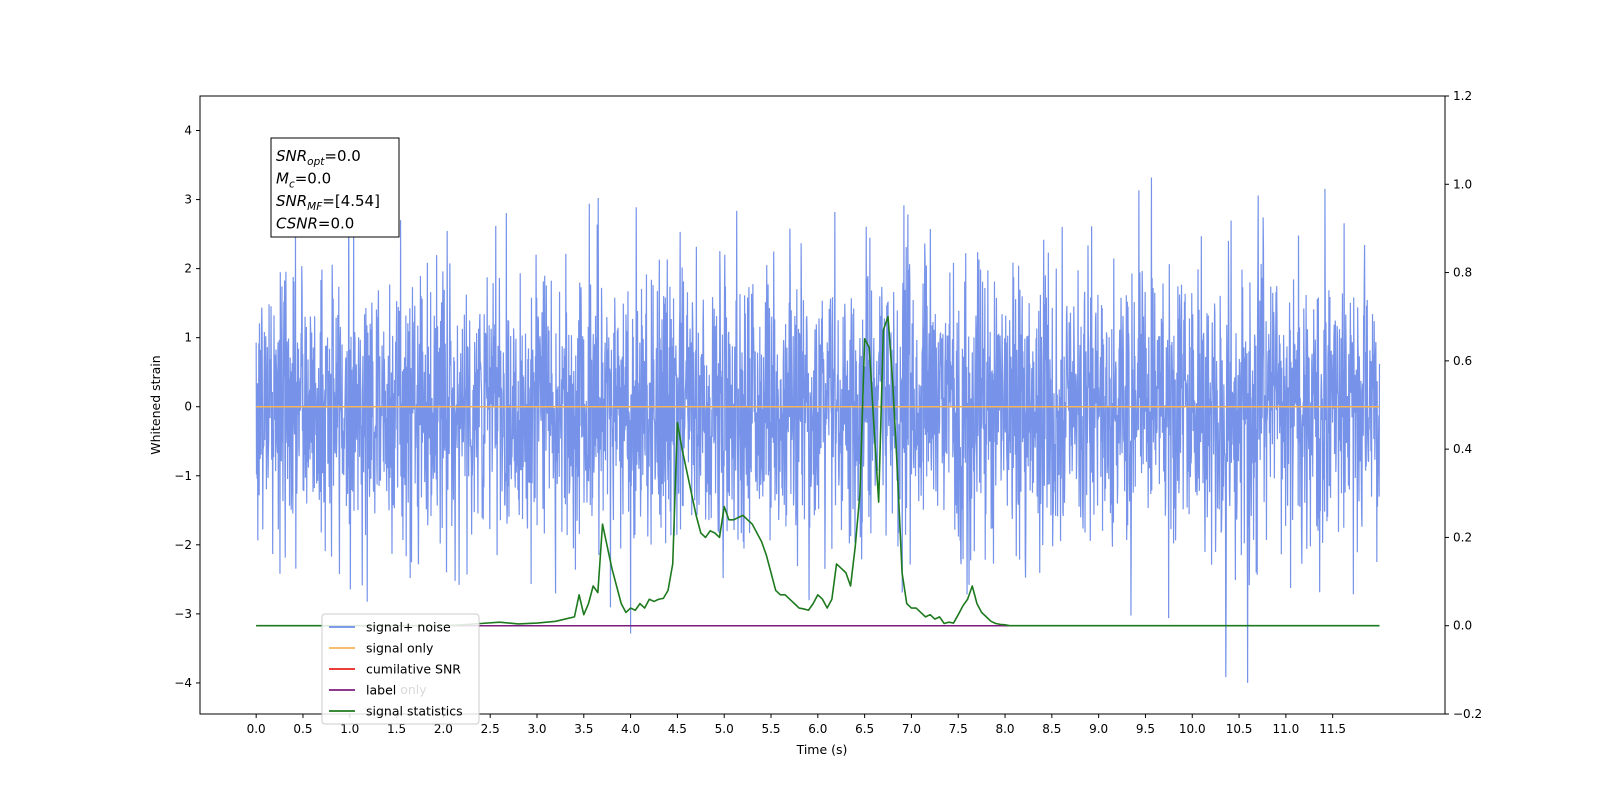 This screenshot has height=800, width=1600. Describe the element at coordinates (817, 729) in the screenshot. I see `x-tick-label: 6.0` at that location.